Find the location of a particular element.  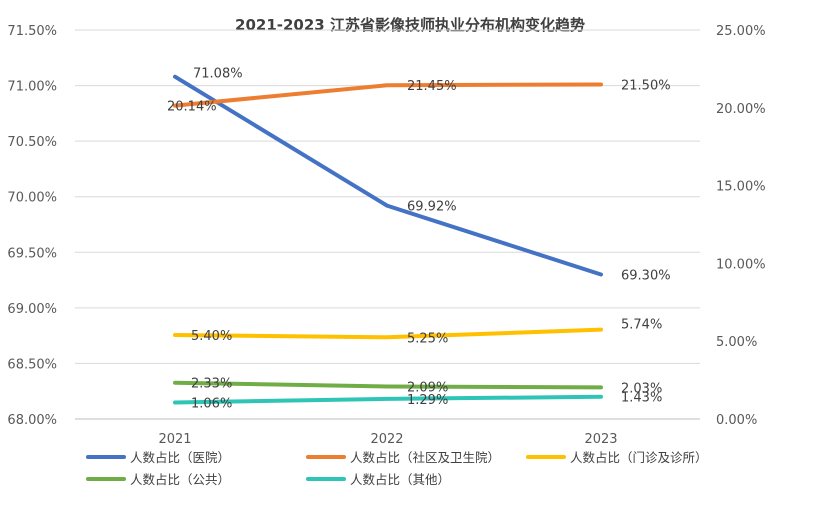

x-tick-label: 2023 is located at coordinates (600, 439).